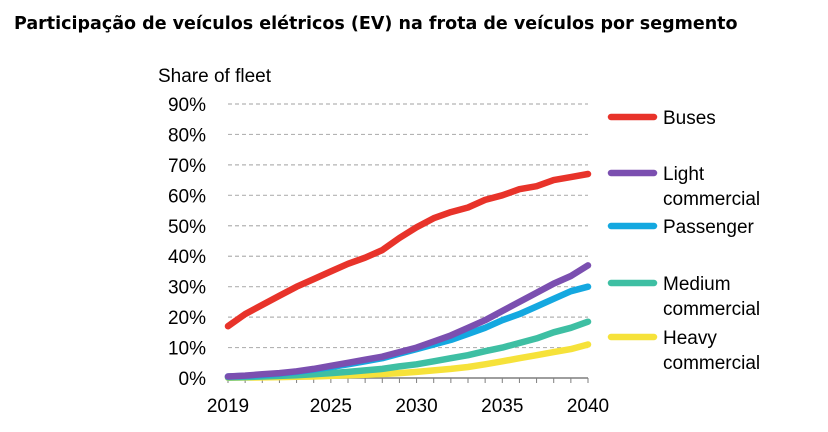 The image size is (828, 432). What do you see at coordinates (697, 284) in the screenshot?
I see `legend-label: Medium` at bounding box center [697, 284].